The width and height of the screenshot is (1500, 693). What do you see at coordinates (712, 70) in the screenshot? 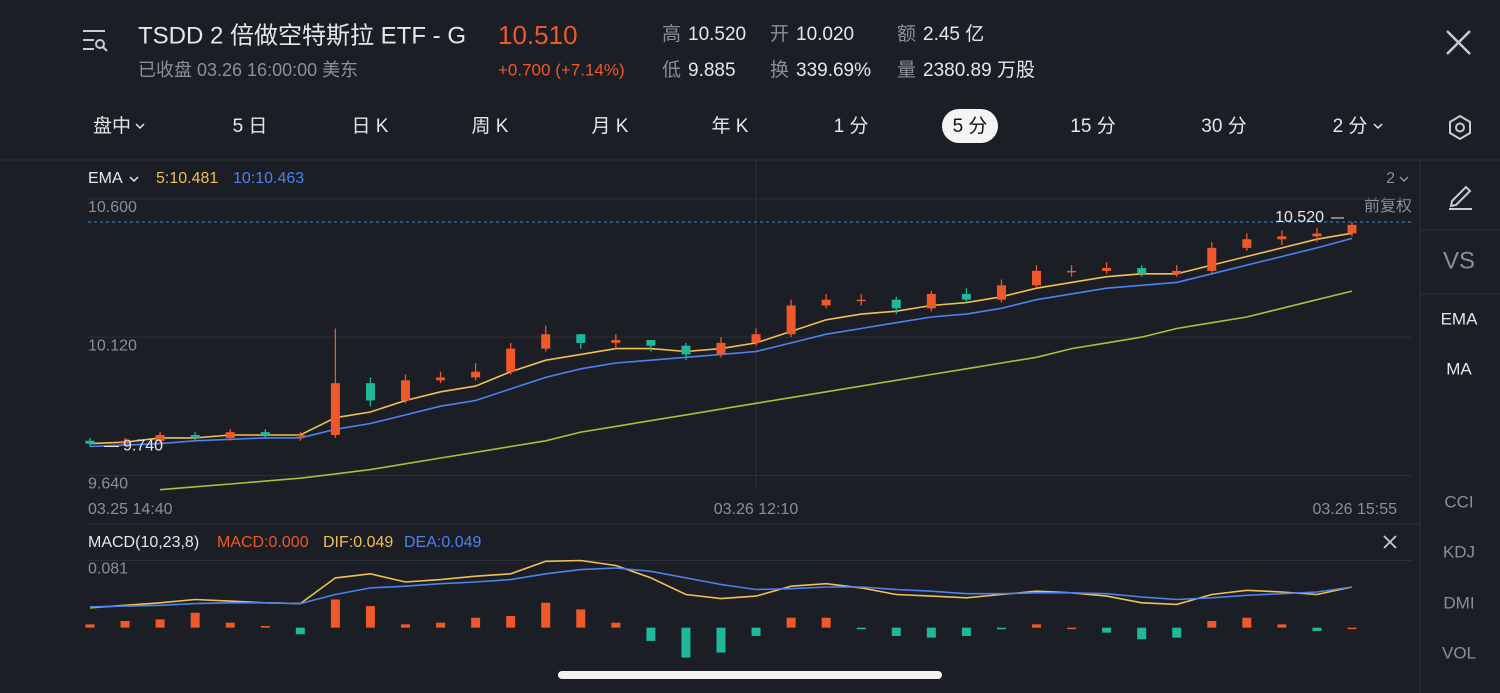
I see `stat-value: 9.885` at bounding box center [712, 70].